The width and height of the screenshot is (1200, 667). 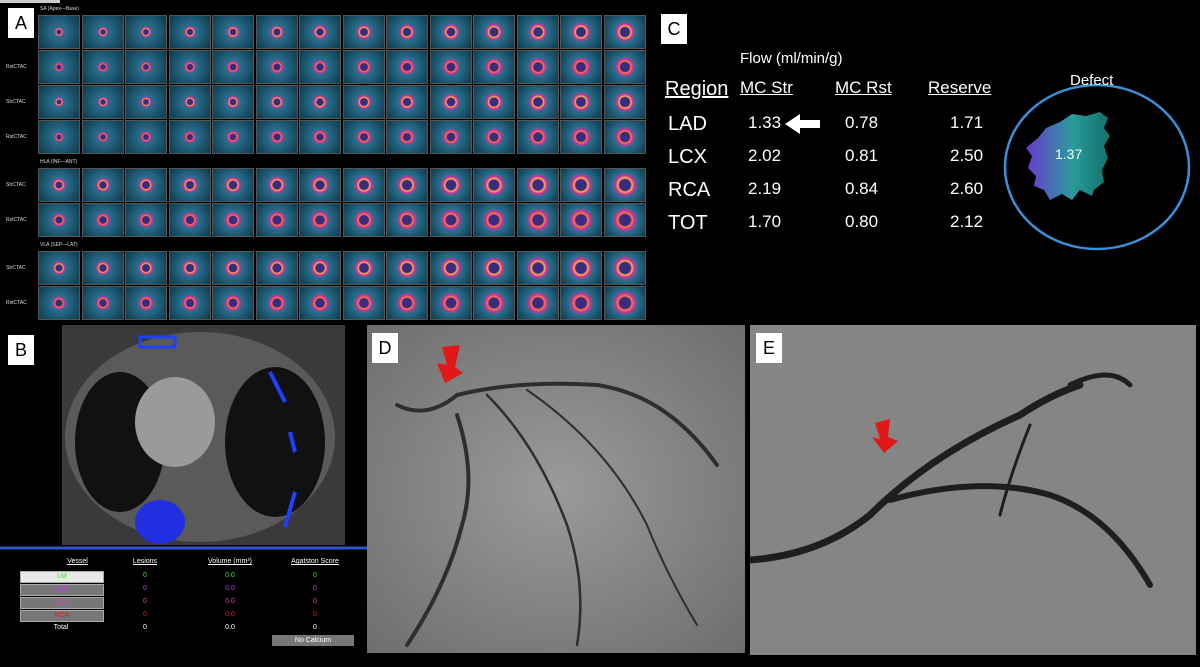 I want to click on slider, so click(x=30, y=0).